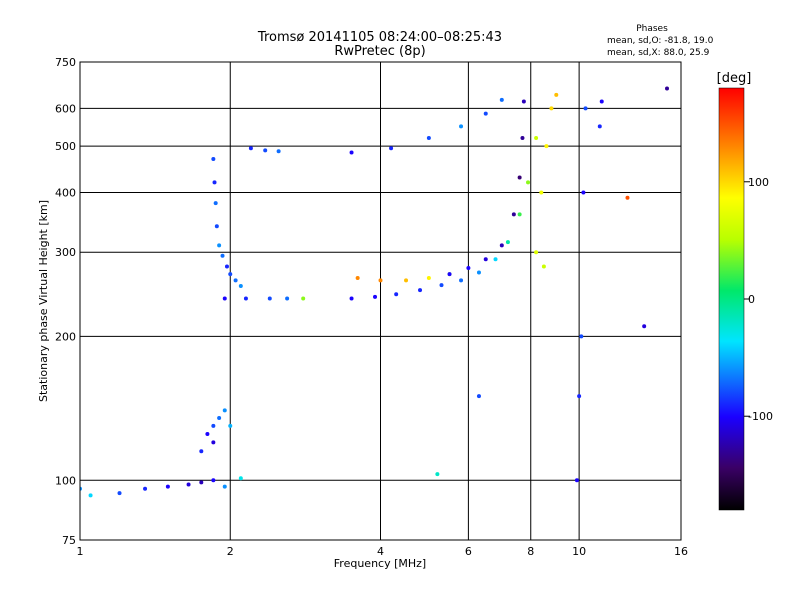 The image size is (800, 600). I want to click on stats-heading: Phases, so click(652, 29).